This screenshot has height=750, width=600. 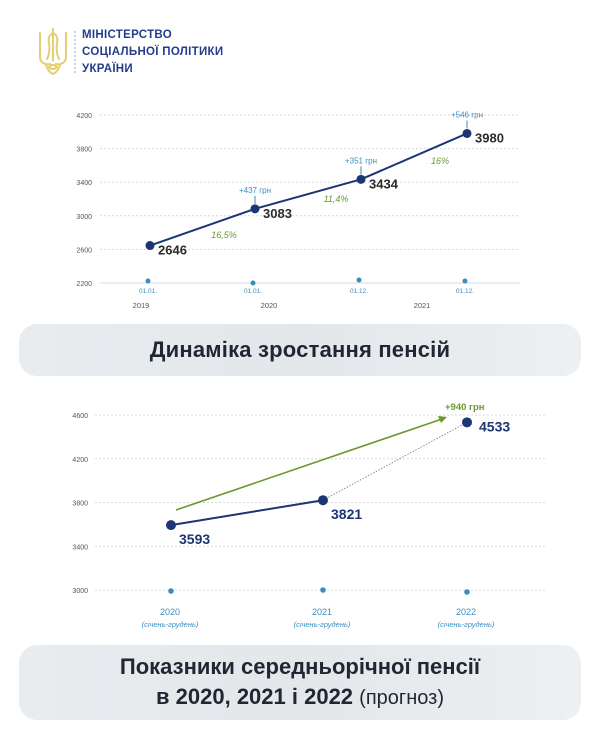 I want to click on data-value-label: 3821, so click(x=346, y=514).